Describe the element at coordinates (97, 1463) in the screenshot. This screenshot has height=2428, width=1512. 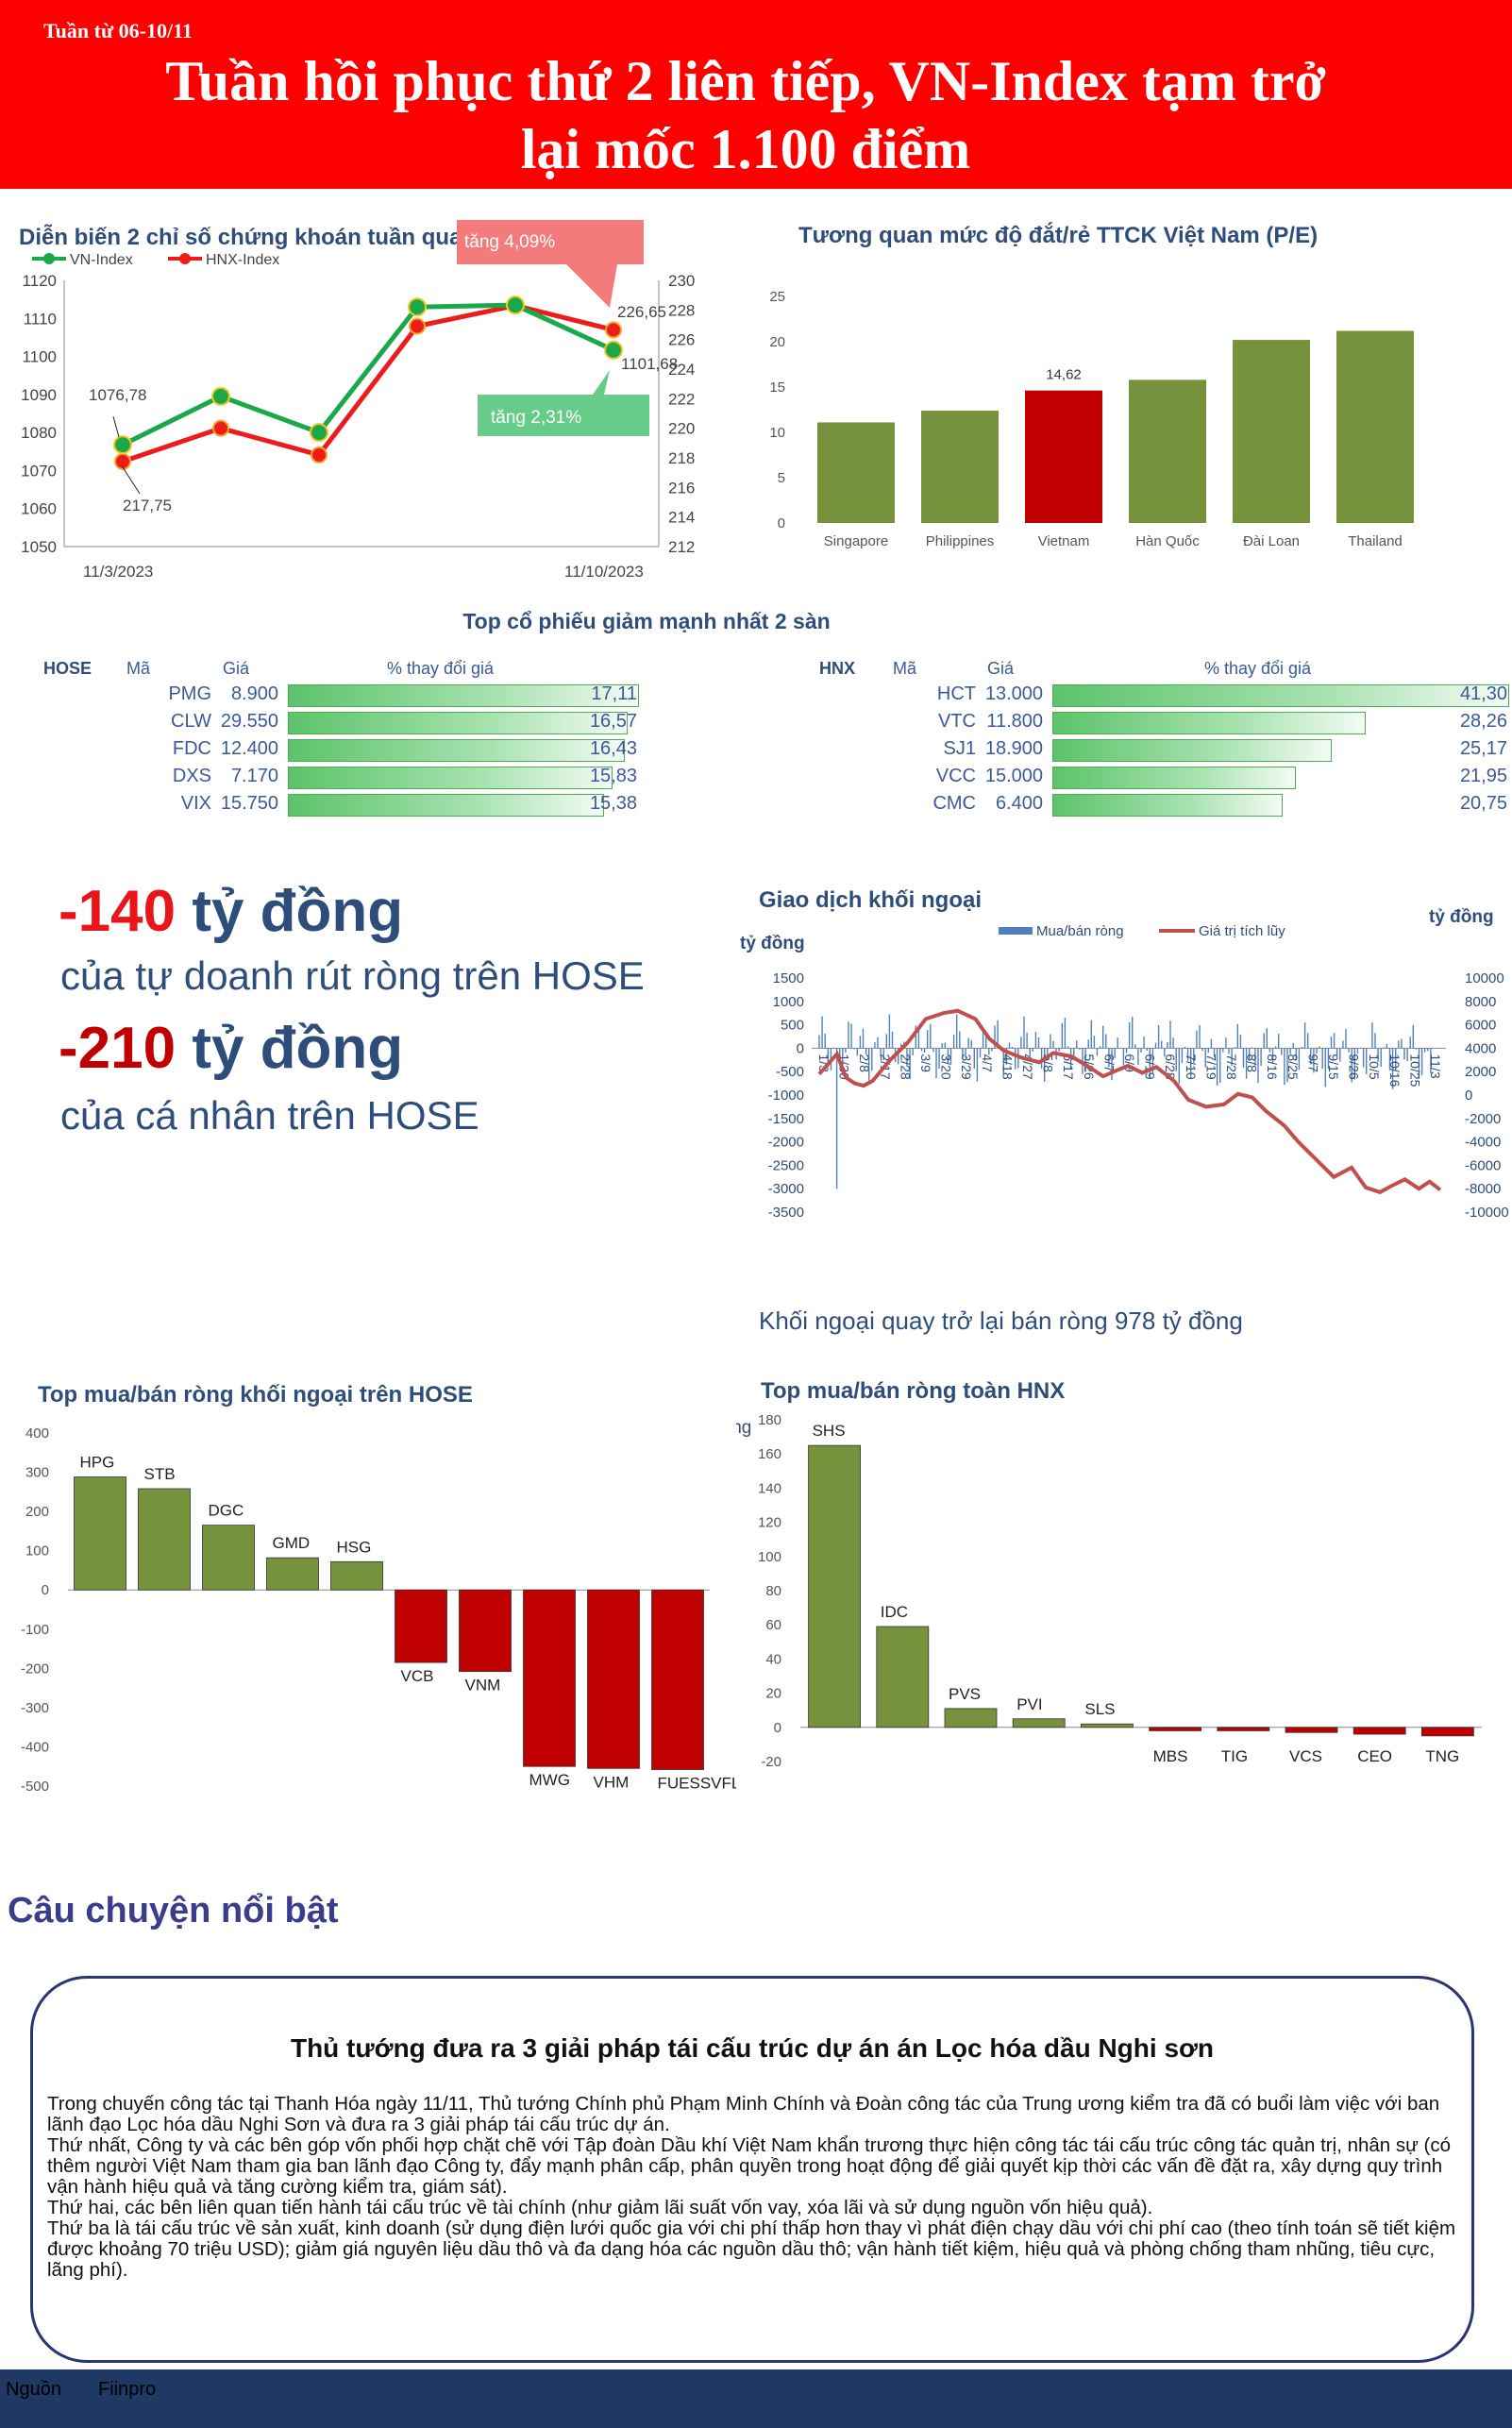
I see `bar-category-label: HPG` at that location.